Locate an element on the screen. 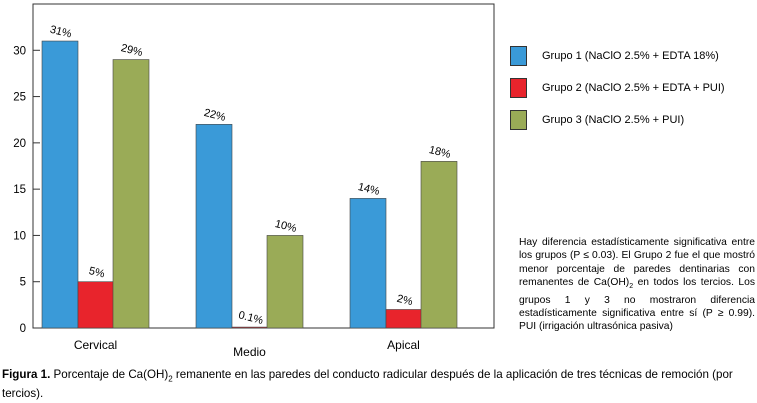 The image size is (757, 403). y-tick-label-15: 15 is located at coordinates (19, 190).